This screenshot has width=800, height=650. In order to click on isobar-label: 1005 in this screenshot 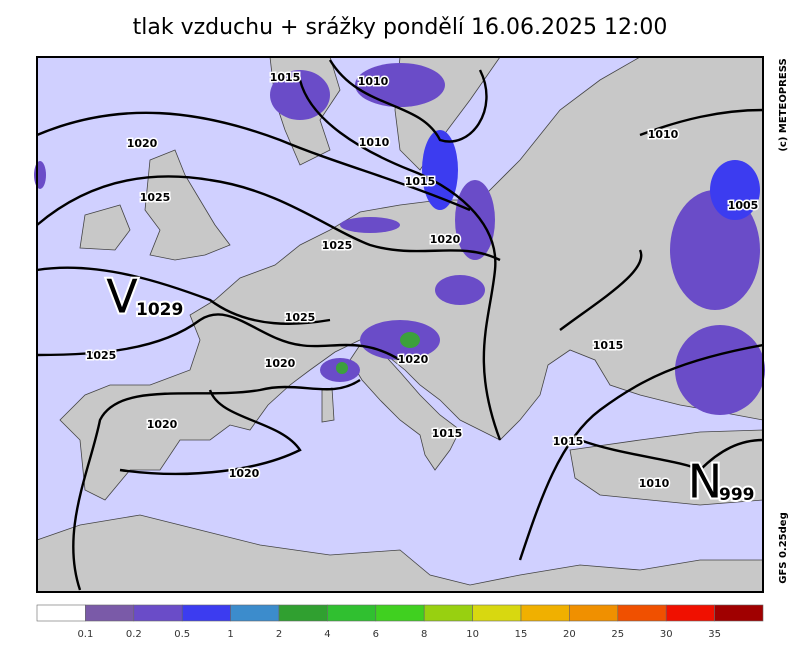, I will do `click(743, 205)`.